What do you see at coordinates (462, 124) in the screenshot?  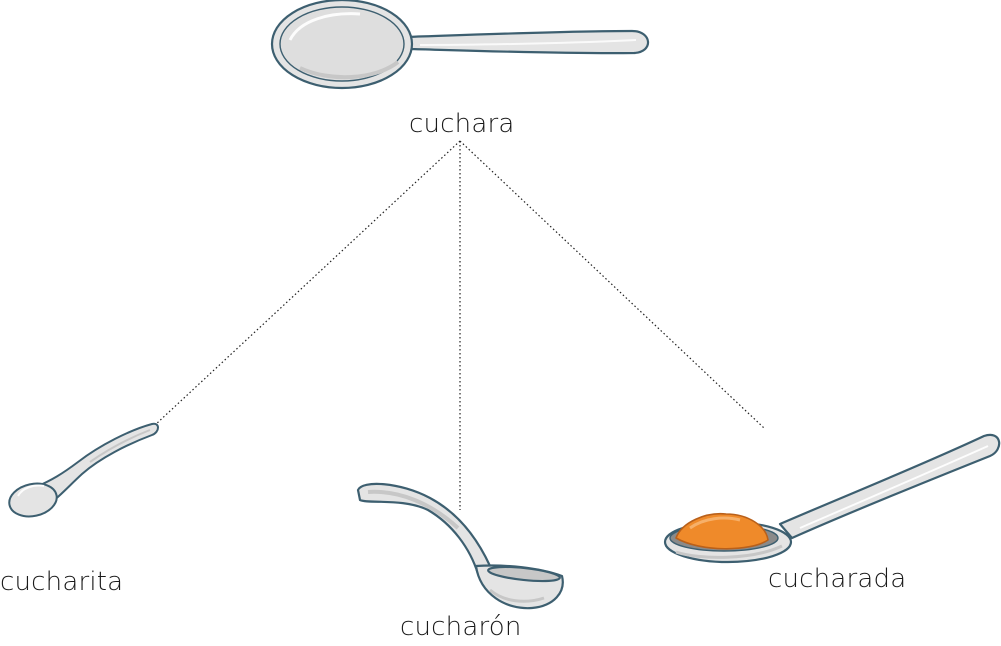 I see `root-word-label: cuchara` at bounding box center [462, 124].